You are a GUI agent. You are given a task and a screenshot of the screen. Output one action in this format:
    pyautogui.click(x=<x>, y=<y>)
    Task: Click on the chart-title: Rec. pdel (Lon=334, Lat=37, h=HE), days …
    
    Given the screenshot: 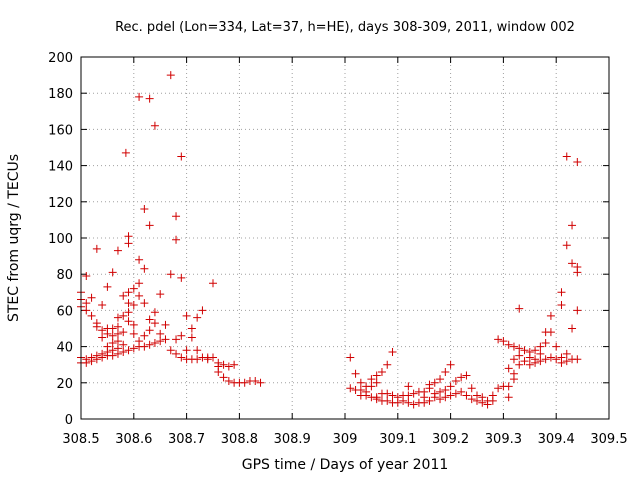 What is the action you would take?
    pyautogui.click(x=345, y=27)
    